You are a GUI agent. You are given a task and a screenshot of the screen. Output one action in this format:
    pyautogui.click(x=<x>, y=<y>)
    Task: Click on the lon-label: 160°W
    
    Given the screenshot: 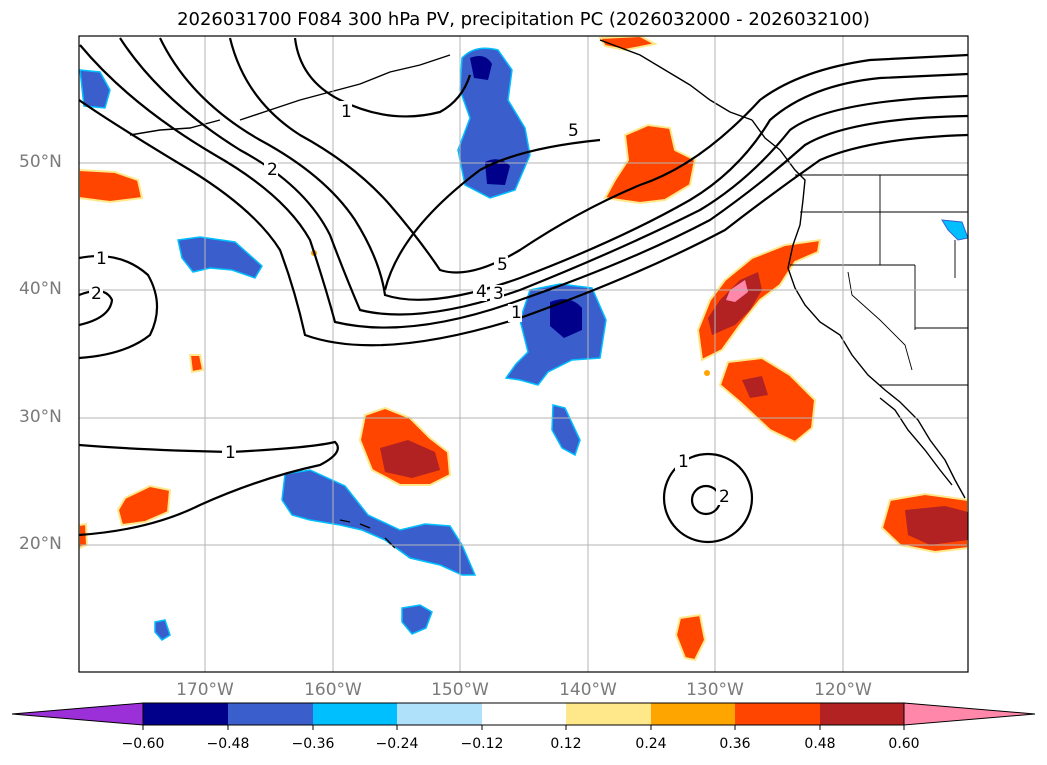 What is the action you would take?
    pyautogui.click(x=333, y=690)
    